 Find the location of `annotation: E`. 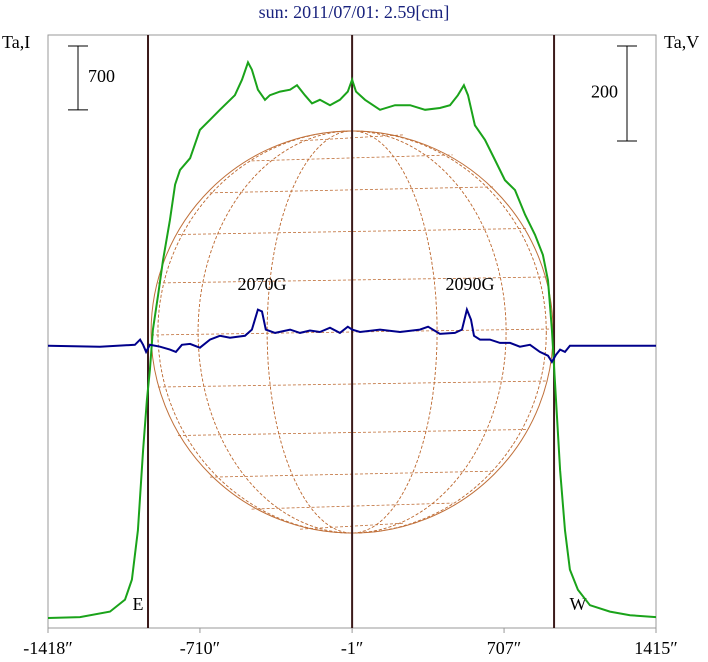

annotation: E is located at coordinates (138, 604).